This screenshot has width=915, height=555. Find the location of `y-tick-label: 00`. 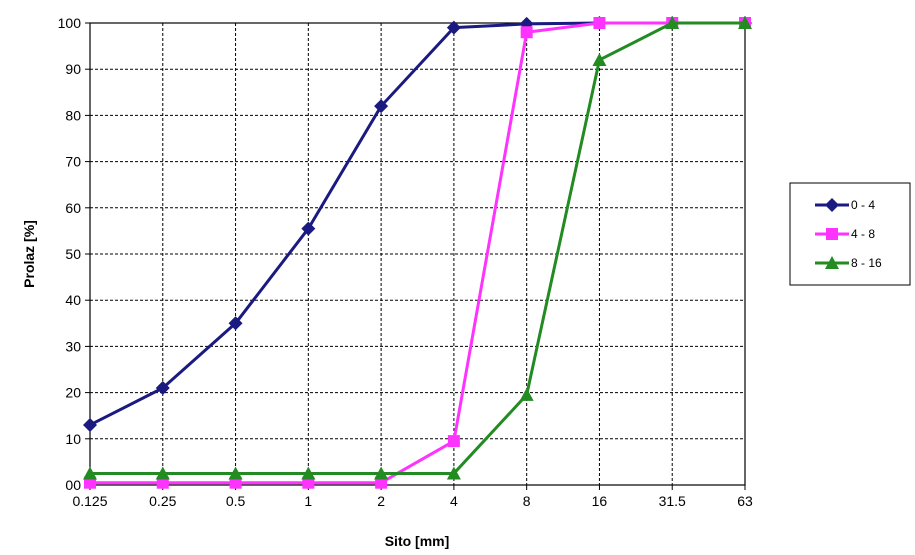

y-tick-label: 00 is located at coordinates (73, 485).